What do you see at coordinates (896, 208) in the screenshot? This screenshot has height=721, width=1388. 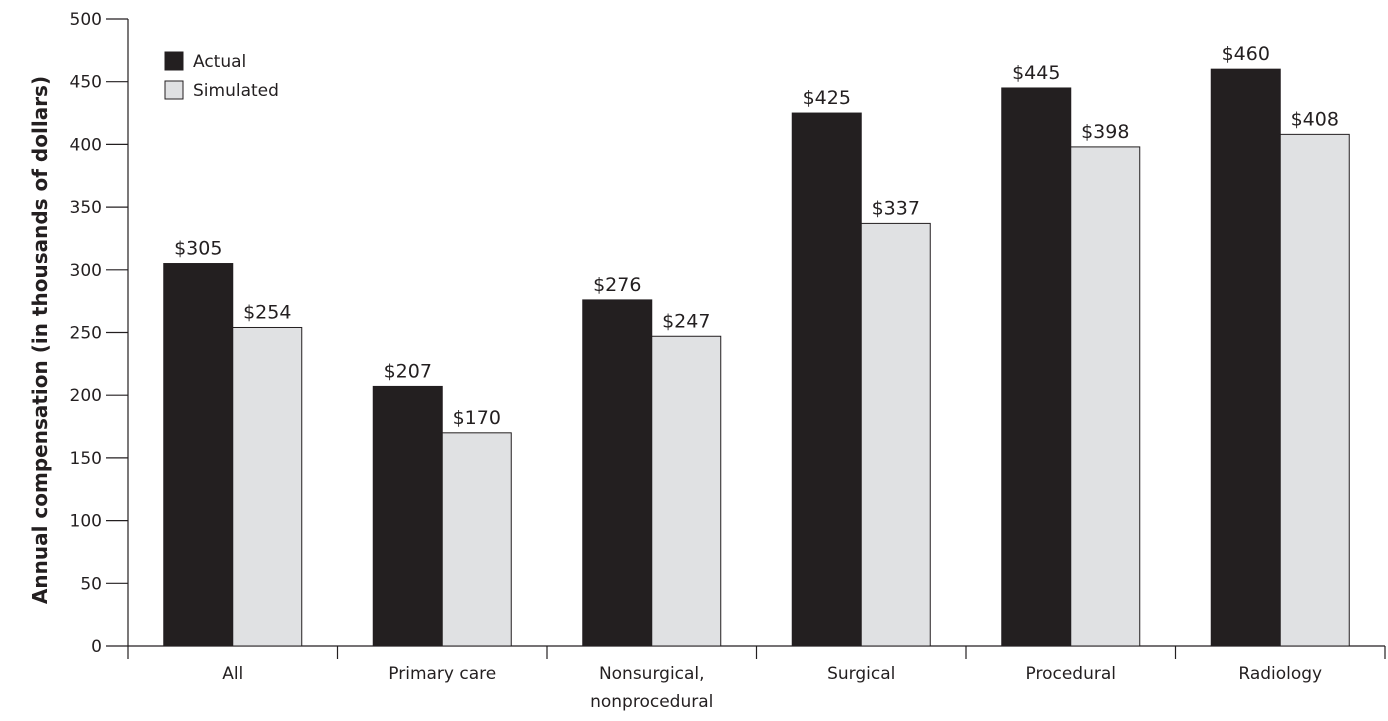 I see `data-label: $337` at bounding box center [896, 208].